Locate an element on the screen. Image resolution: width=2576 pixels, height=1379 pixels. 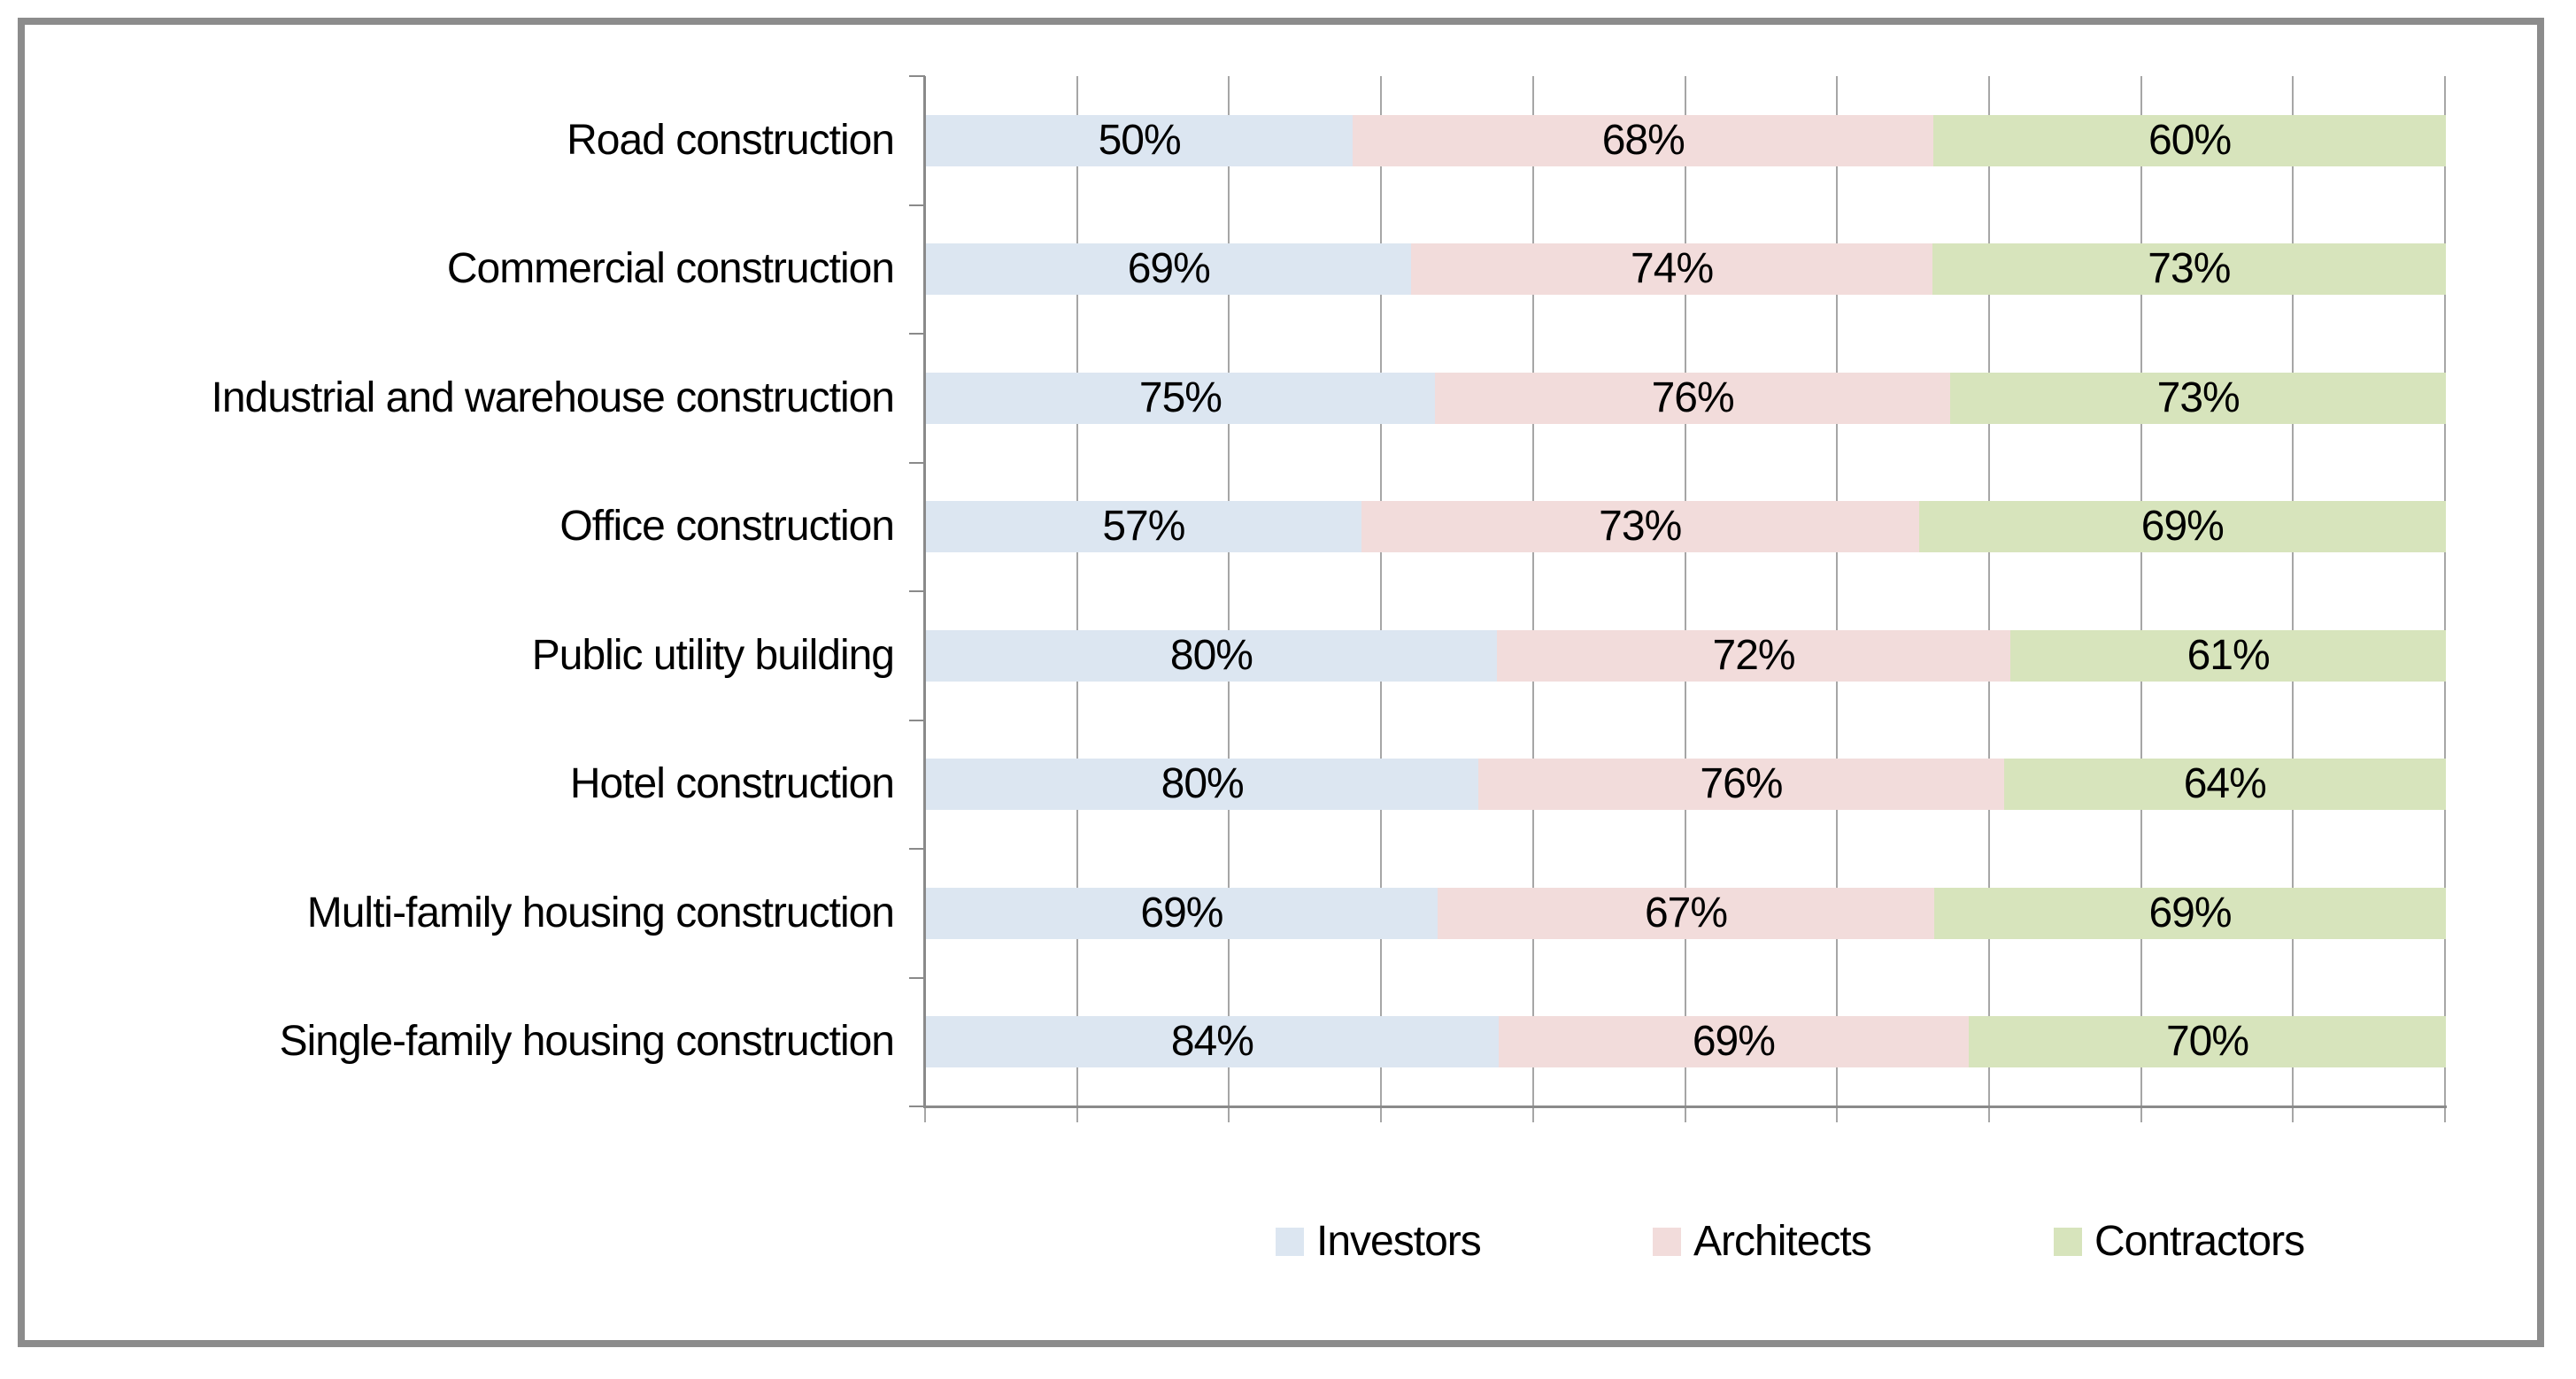
bar-value-label: 75% is located at coordinates (1180, 398).